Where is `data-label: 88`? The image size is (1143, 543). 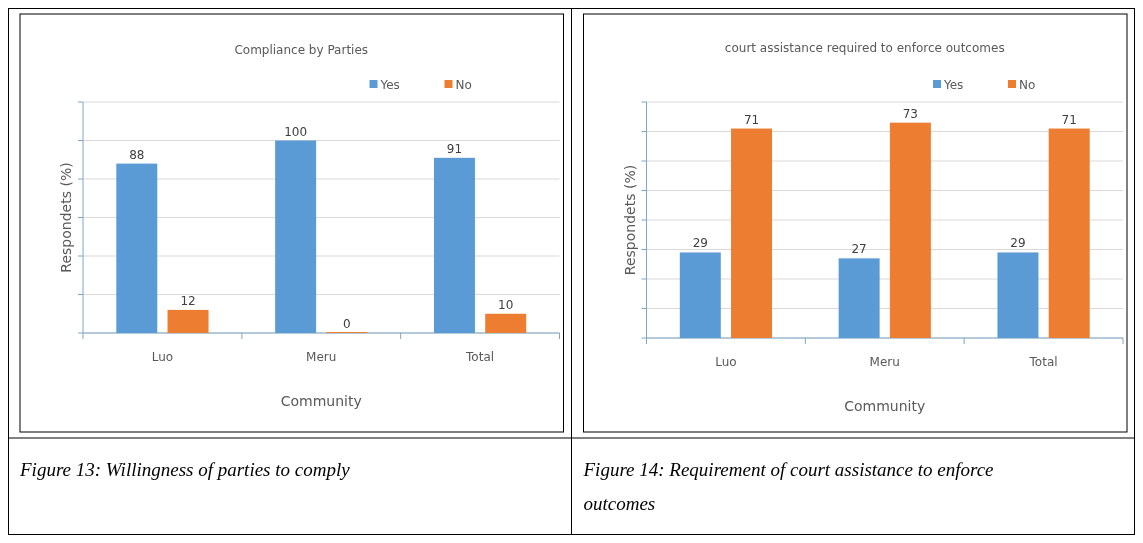 data-label: 88 is located at coordinates (137, 154).